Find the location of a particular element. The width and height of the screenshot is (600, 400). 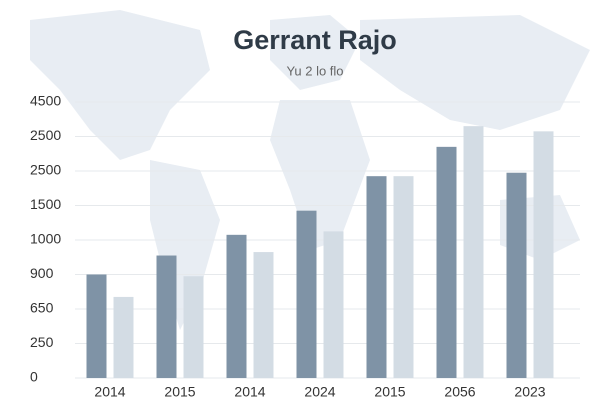

y-tick-label: 1500 is located at coordinates (45, 204).